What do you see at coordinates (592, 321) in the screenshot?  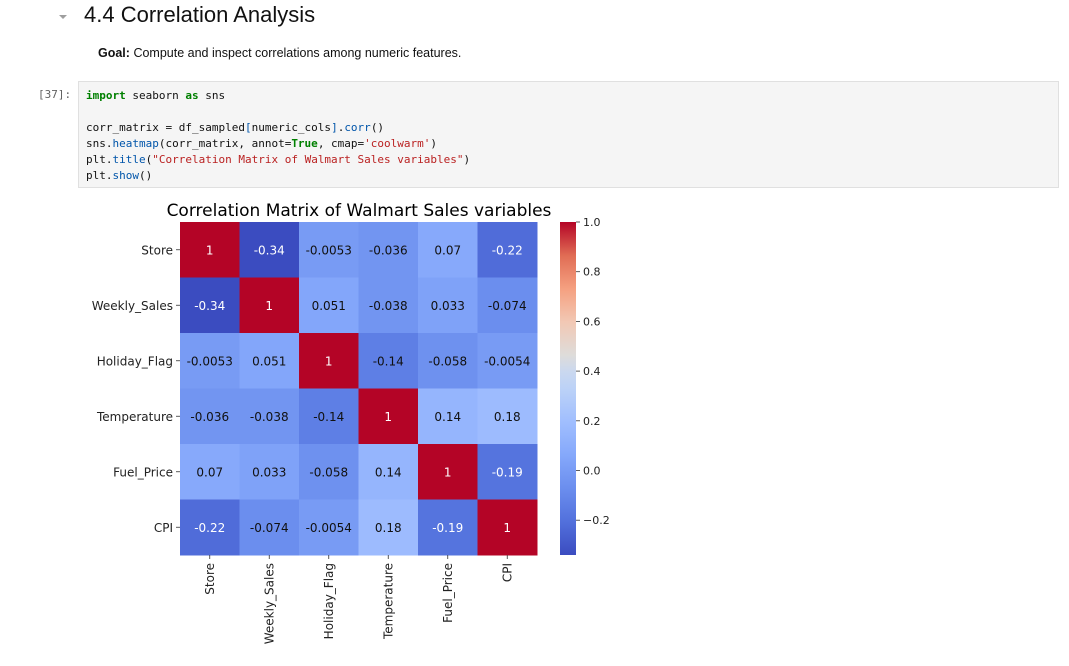 I see `colorbar-tick-label: 0.6` at bounding box center [592, 321].